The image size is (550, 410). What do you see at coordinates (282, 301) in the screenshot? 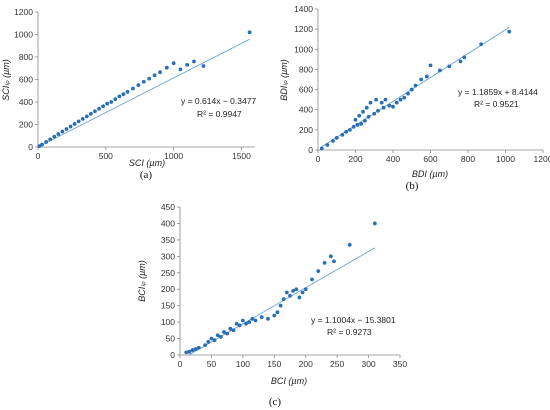
I see `trendline` at bounding box center [282, 301].